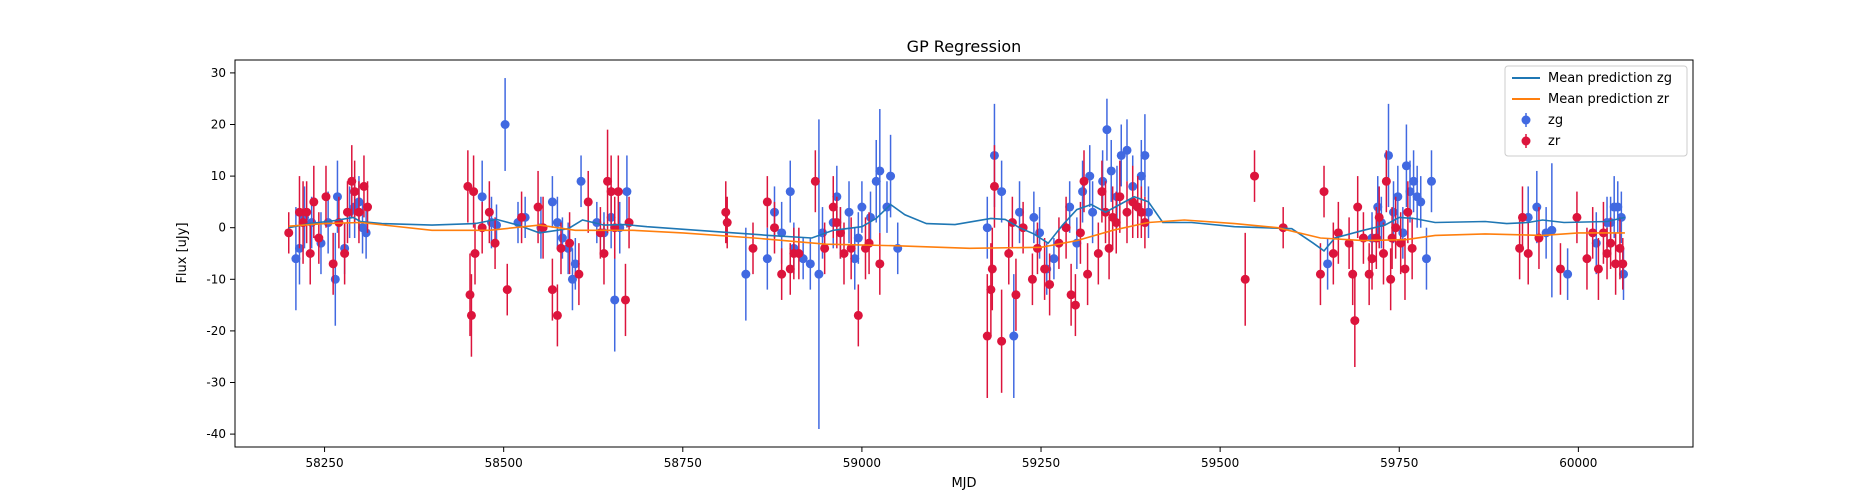 This screenshot has width=1875, height=500. What do you see at coordinates (1399, 463) in the screenshot?
I see `x-tick-label: 59750` at bounding box center [1399, 463].